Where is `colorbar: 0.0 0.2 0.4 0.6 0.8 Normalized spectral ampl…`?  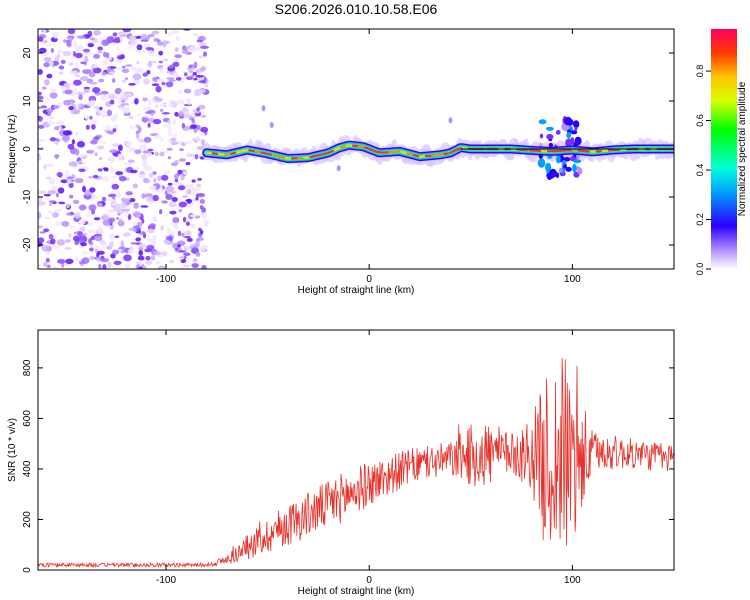 colorbar: 0.0 0.2 0.4 0.6 0.8 Normalized spectral ampl… is located at coordinates (721, 152).